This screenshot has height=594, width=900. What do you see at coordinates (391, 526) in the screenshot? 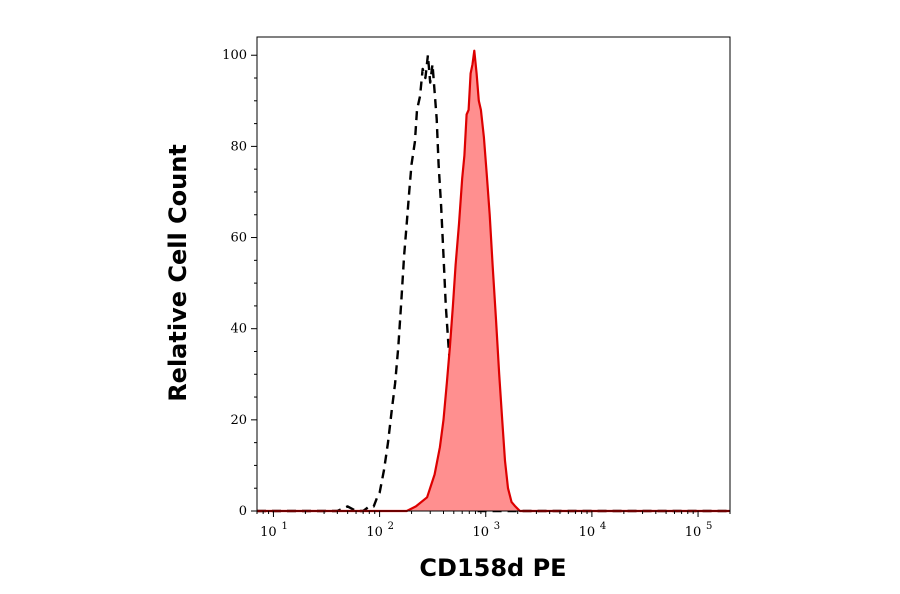
I see `x-tick-exponent: 2` at bounding box center [391, 526].